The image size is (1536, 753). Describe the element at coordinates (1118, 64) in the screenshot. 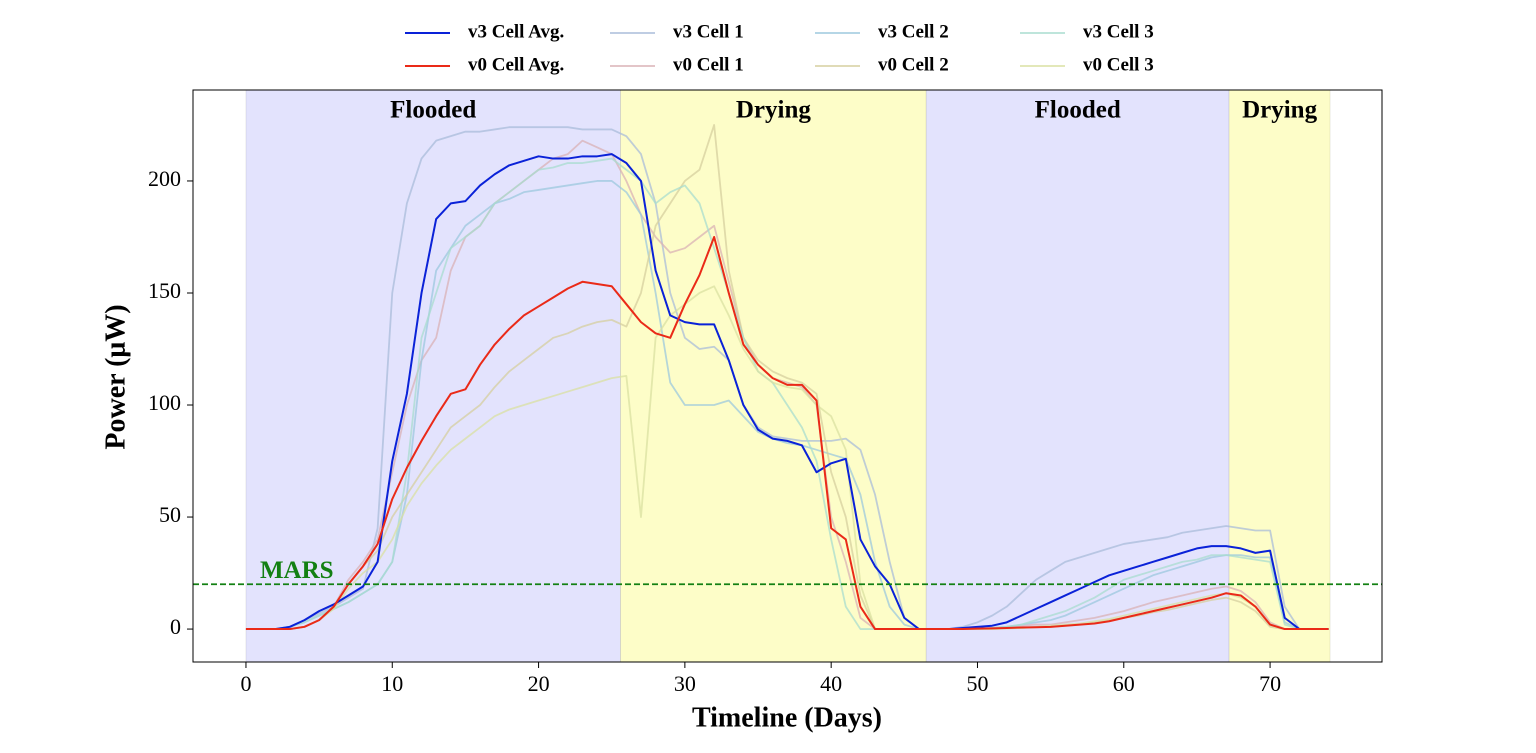

I see `legend-label: v0 Cell 3` at that location.